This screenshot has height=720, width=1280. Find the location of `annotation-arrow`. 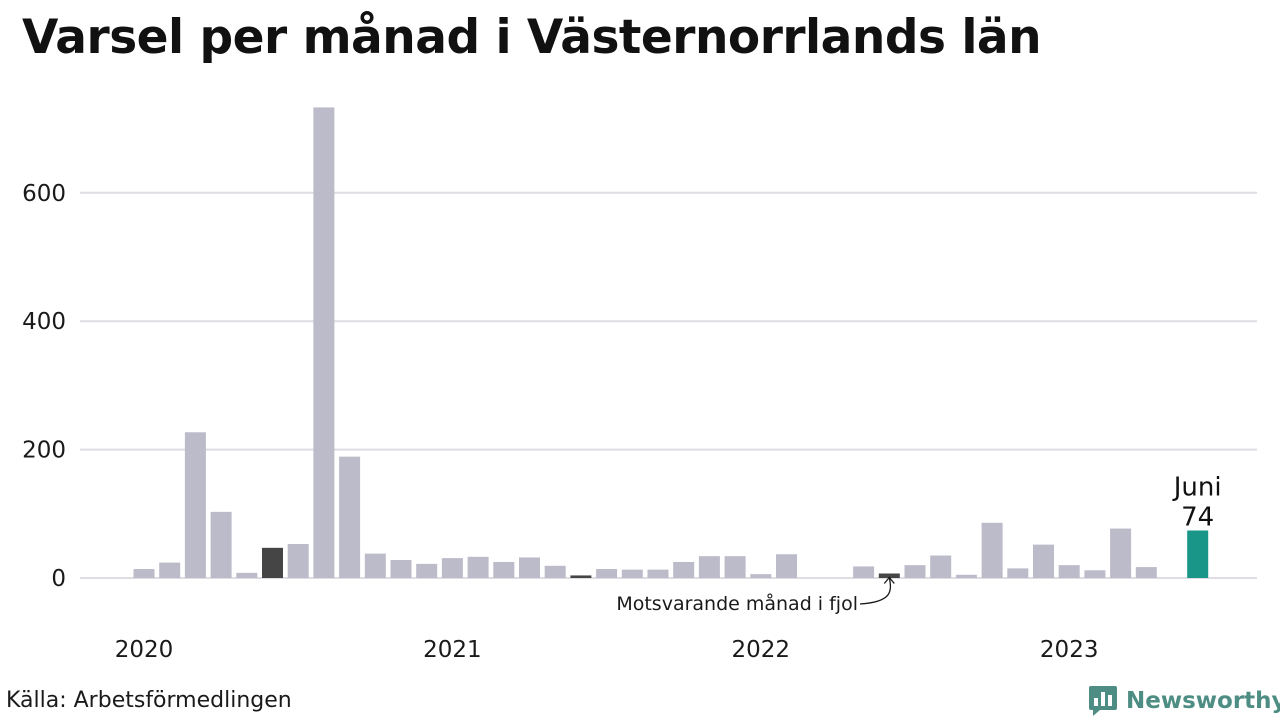

annotation-arrow is located at coordinates (875, 591).